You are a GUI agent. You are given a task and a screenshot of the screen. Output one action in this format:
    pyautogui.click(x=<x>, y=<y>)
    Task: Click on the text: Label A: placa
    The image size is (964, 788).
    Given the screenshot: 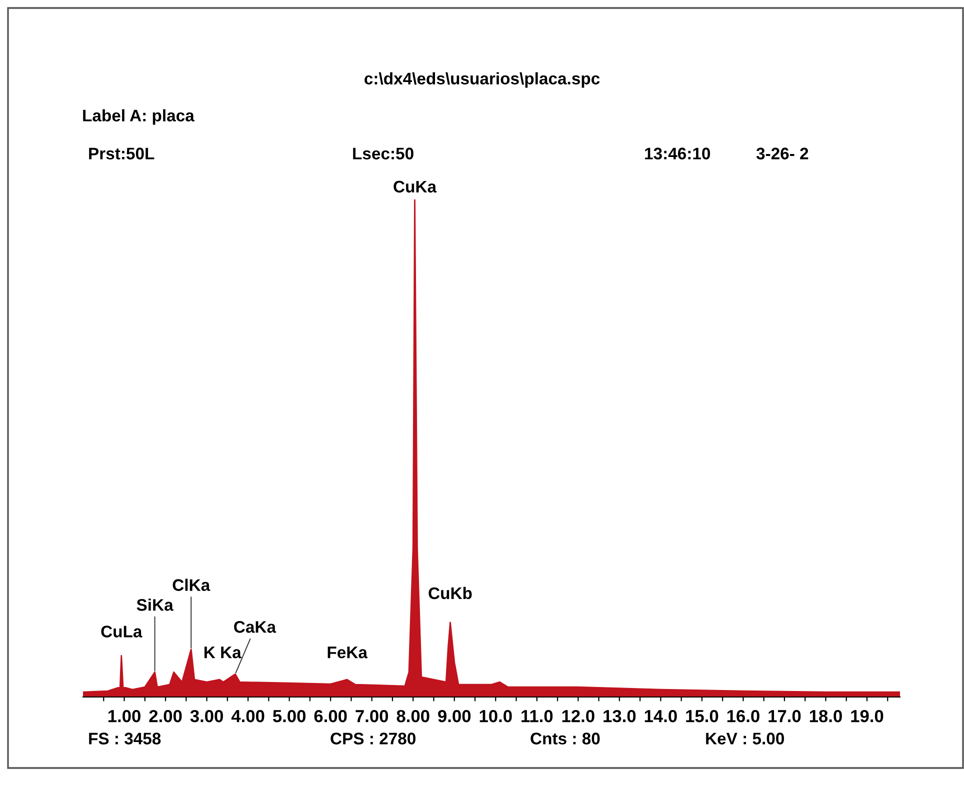 What is the action you would take?
    pyautogui.click(x=138, y=117)
    